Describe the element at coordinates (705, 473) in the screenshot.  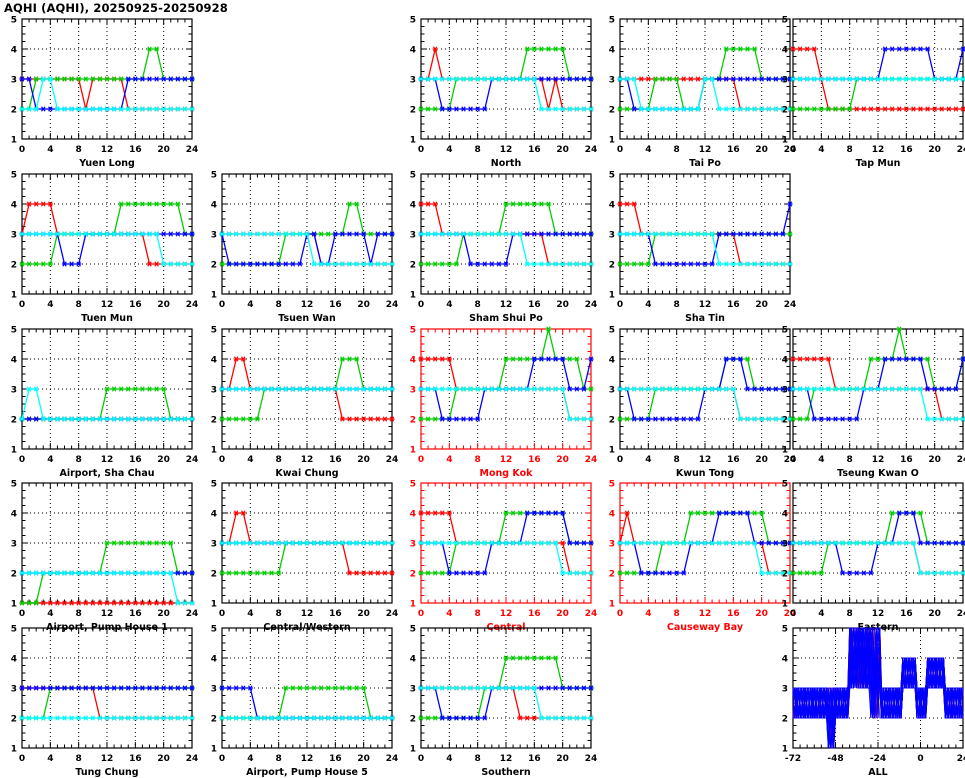
I see `panel-title: Kwun Tong` at that location.